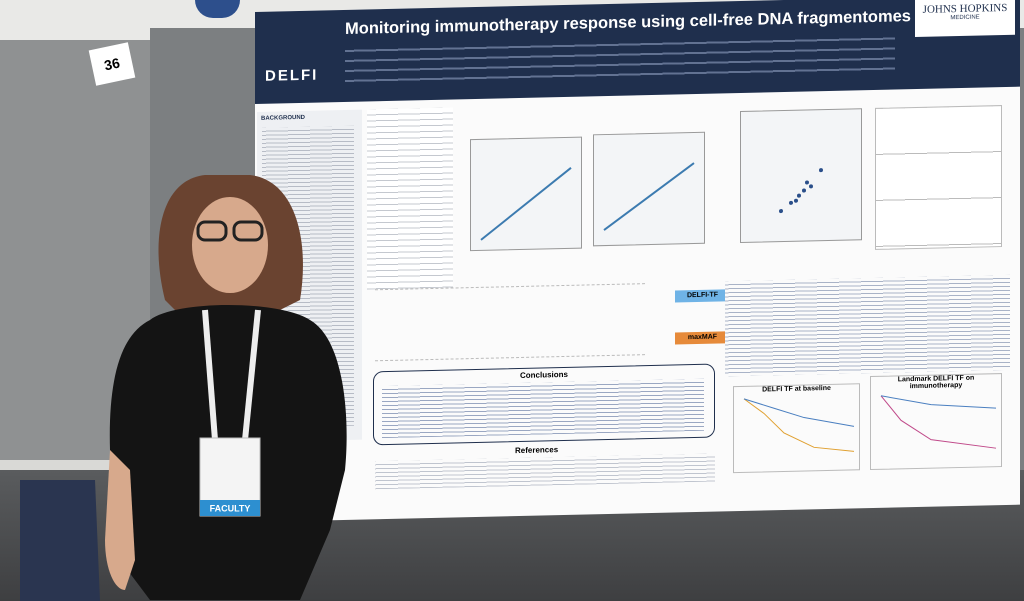  I want to click on badge-role: FACULTY, so click(230, 508).